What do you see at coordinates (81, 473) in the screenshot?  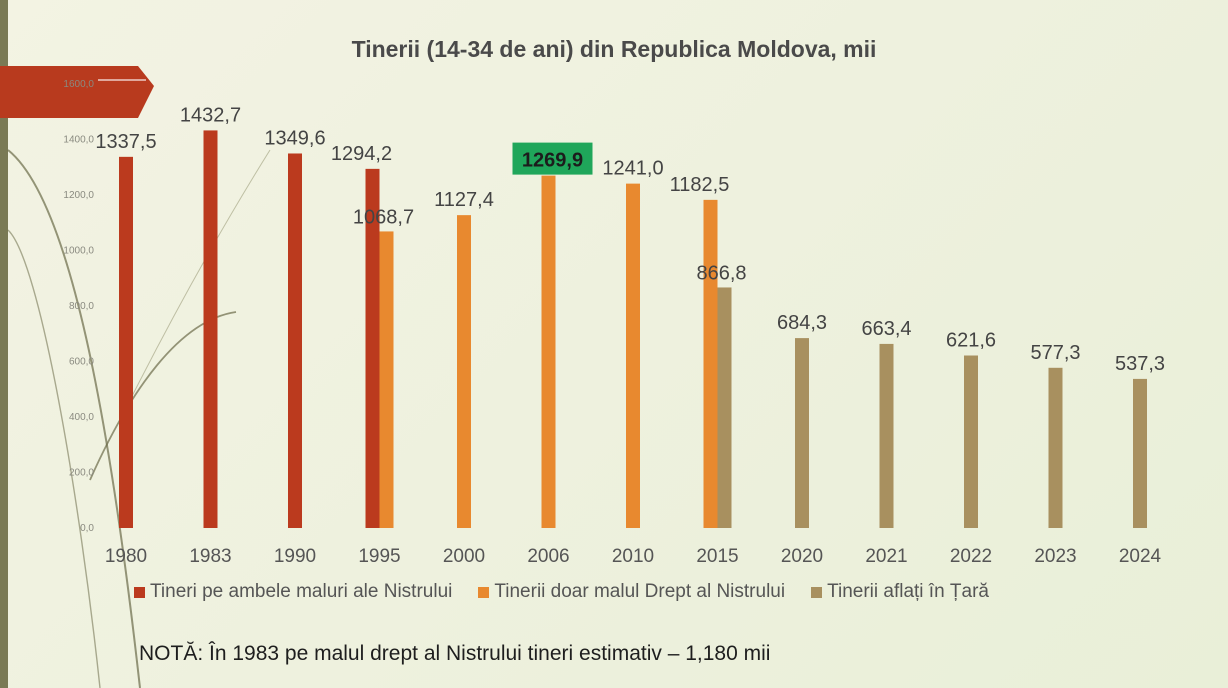 I see `y-tick-label: 200,0` at bounding box center [81, 473].